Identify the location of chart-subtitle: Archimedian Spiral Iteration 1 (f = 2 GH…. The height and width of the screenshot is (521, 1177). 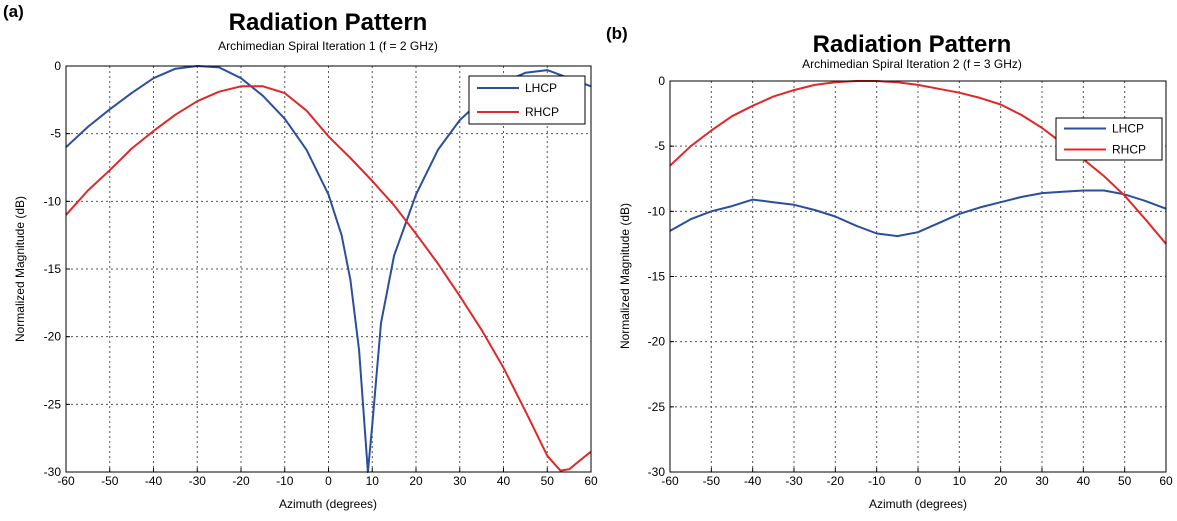
(328, 46).